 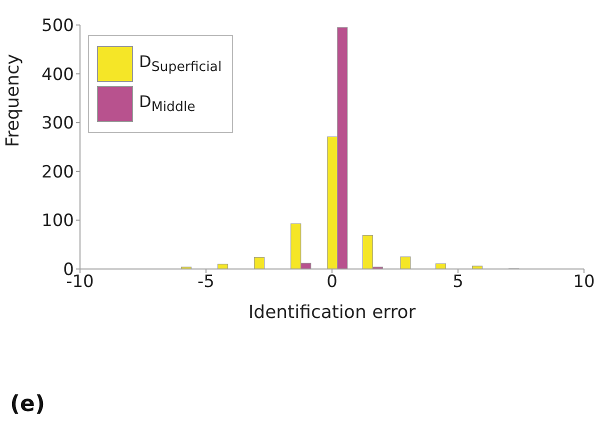 I want to click on y-tick-label: 500, so click(x=58, y=26).